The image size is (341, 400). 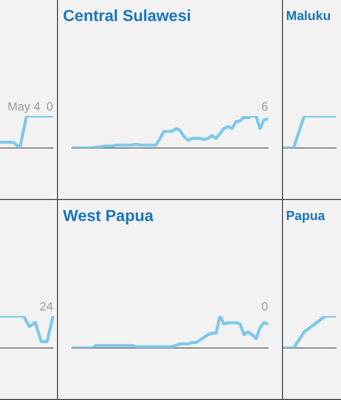 I want to click on chart-title: Central Sulawesi, so click(x=127, y=17).